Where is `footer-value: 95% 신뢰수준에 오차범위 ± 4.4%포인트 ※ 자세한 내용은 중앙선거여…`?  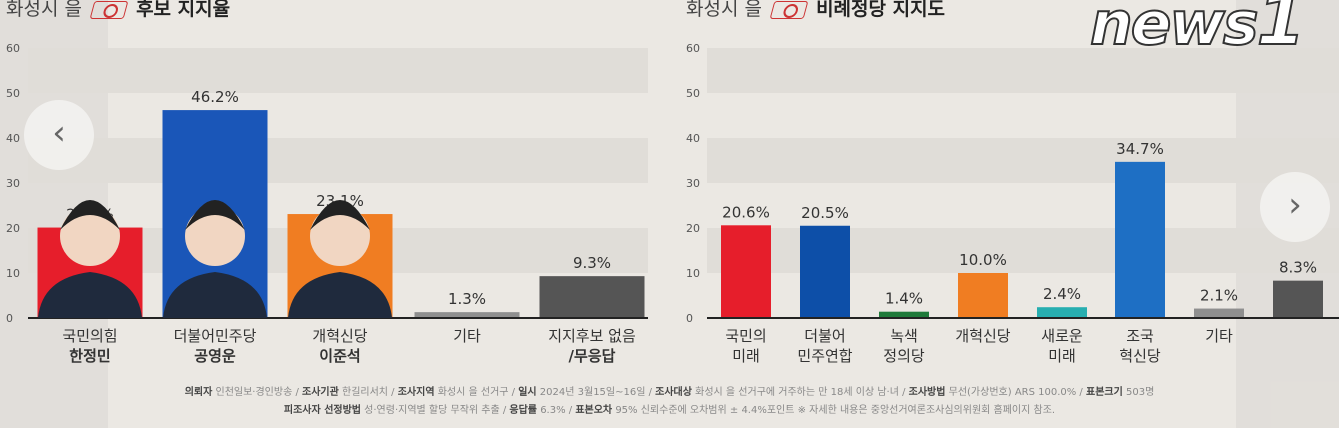 footer-value: 95% 신뢰수준에 오차범위 ± 4.4%포인트 ※ 자세한 내용은 중앙선거여… is located at coordinates (834, 410).